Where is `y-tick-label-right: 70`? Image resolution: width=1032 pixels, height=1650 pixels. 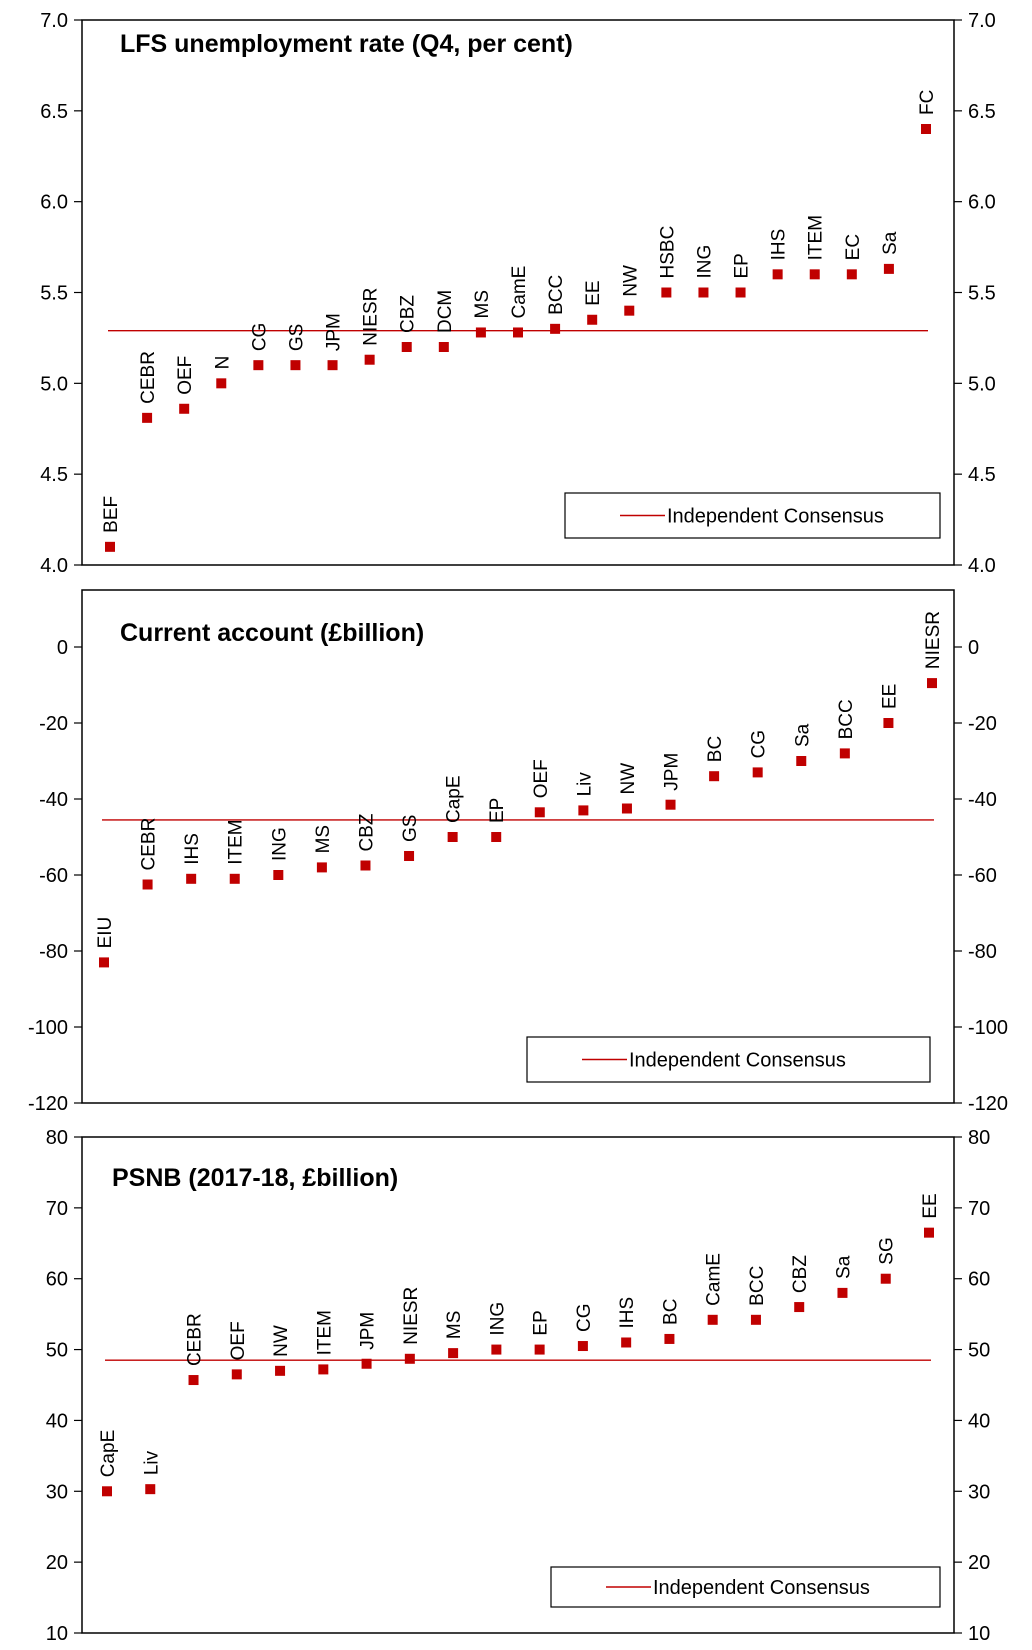
y-tick-label-right: 70 is located at coordinates (979, 1209).